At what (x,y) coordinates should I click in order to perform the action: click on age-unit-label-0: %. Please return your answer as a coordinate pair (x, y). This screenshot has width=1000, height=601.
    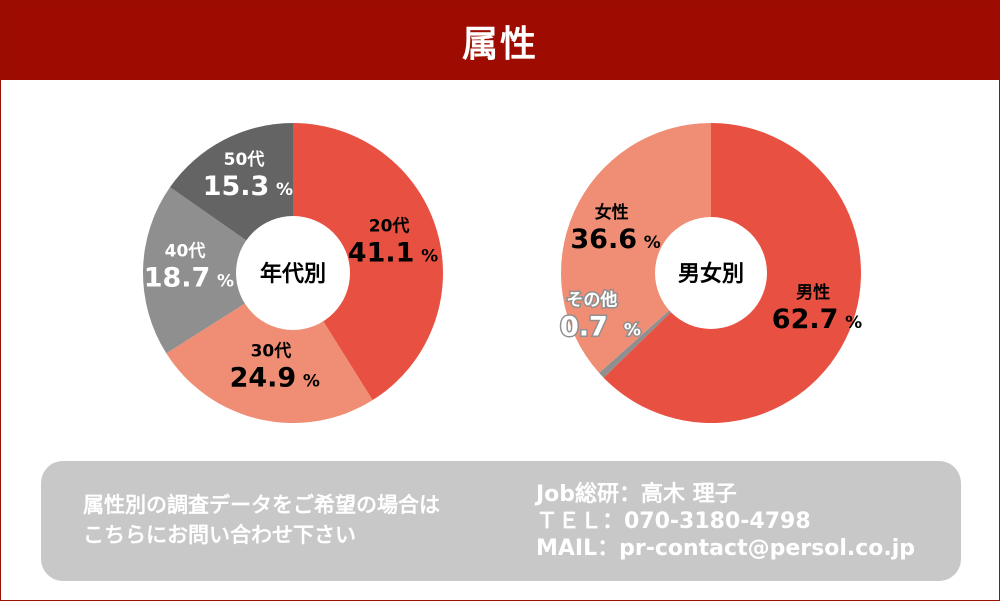
    Looking at the image, I should click on (429, 256).